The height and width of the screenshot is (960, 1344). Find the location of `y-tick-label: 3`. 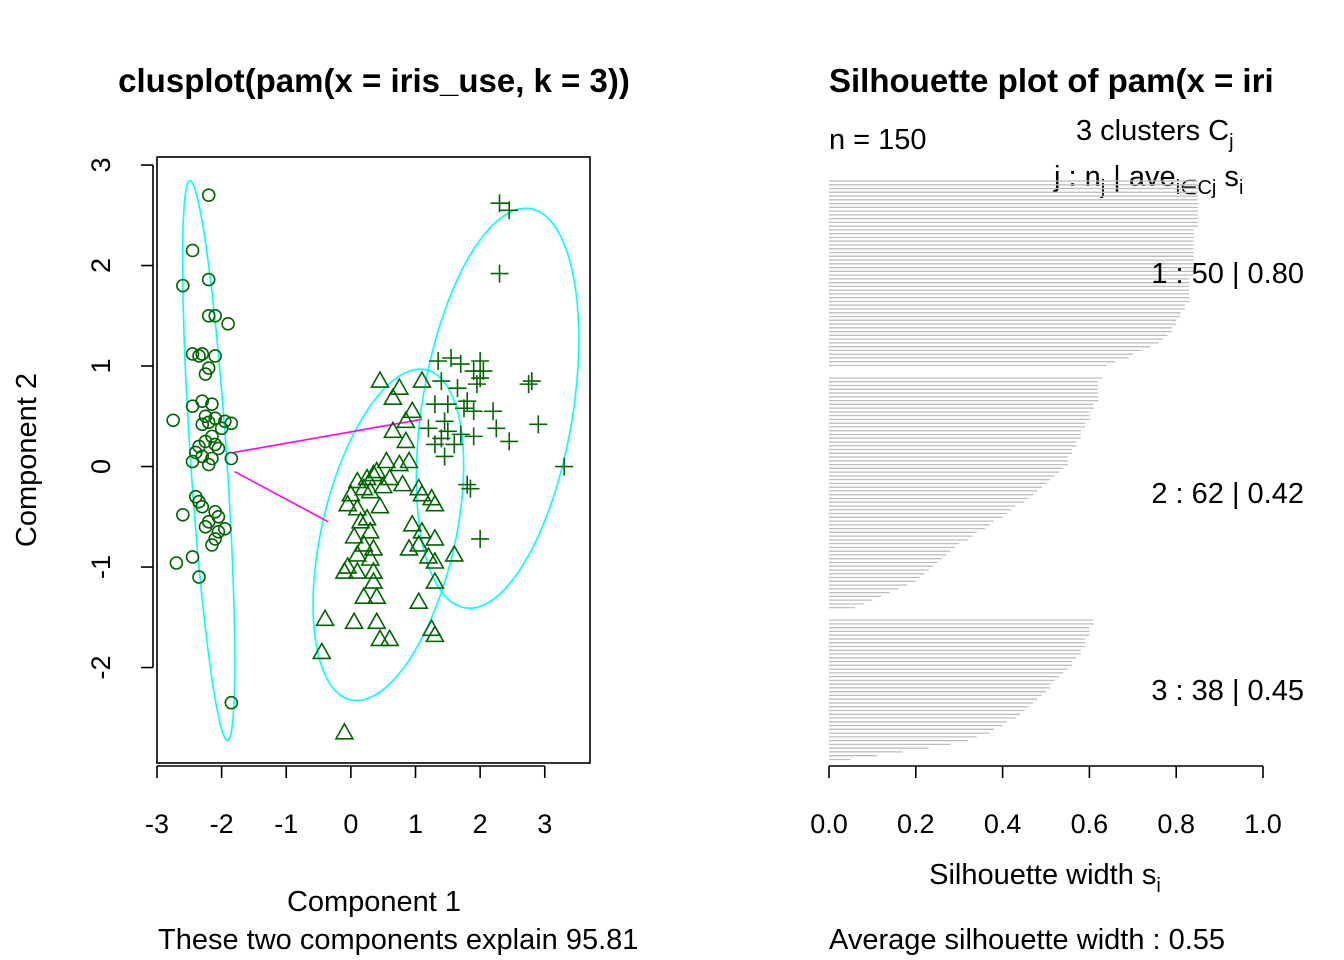

y-tick-label: 3 is located at coordinates (101, 165).